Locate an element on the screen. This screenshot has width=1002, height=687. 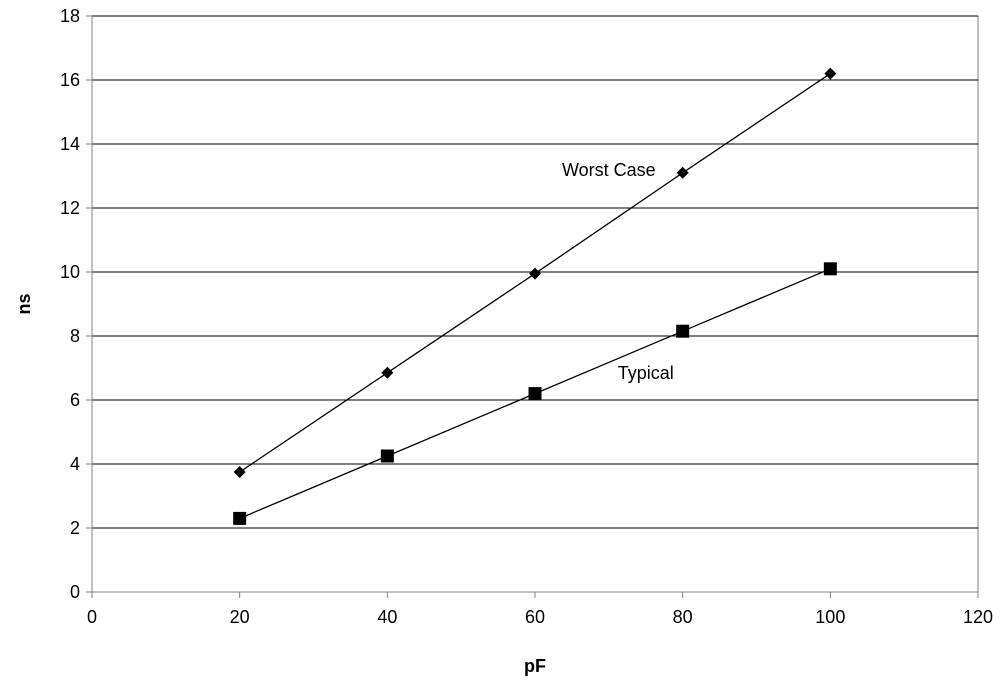
y-axis-title: ns is located at coordinates (24, 303).